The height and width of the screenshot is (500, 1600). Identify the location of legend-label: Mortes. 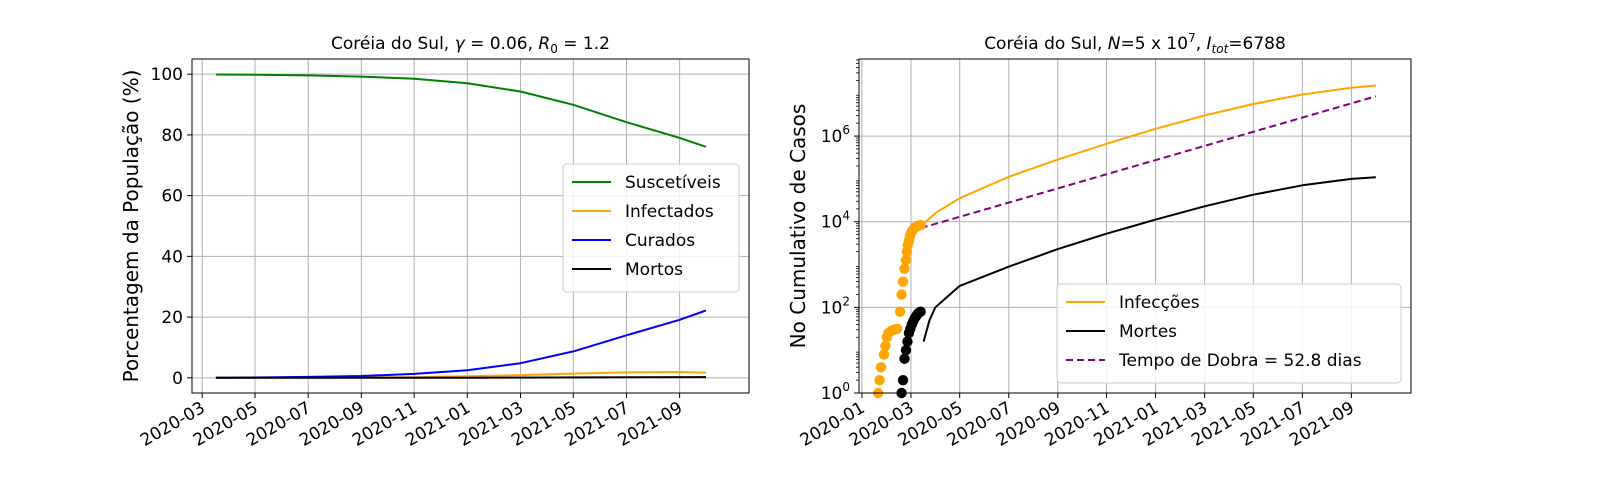
(1148, 332).